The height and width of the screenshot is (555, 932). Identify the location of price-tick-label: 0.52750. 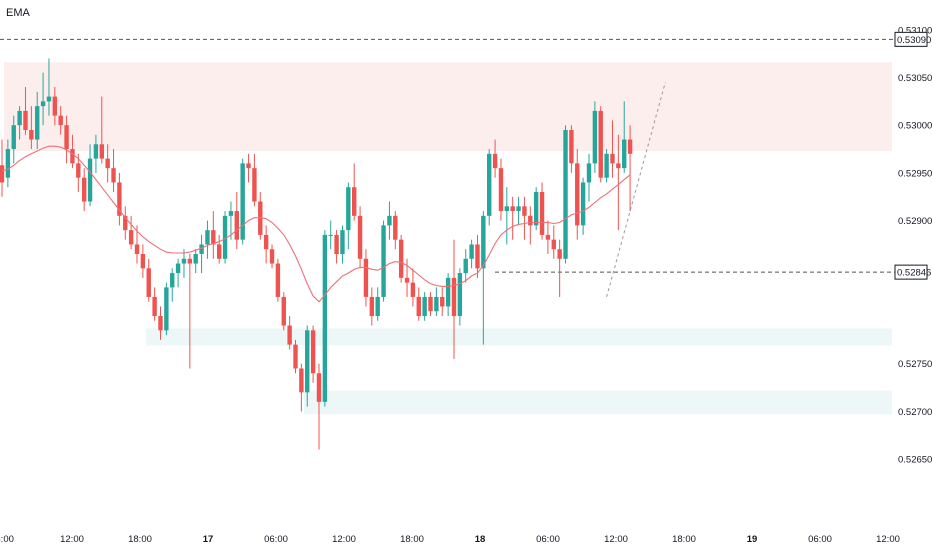
(915, 364).